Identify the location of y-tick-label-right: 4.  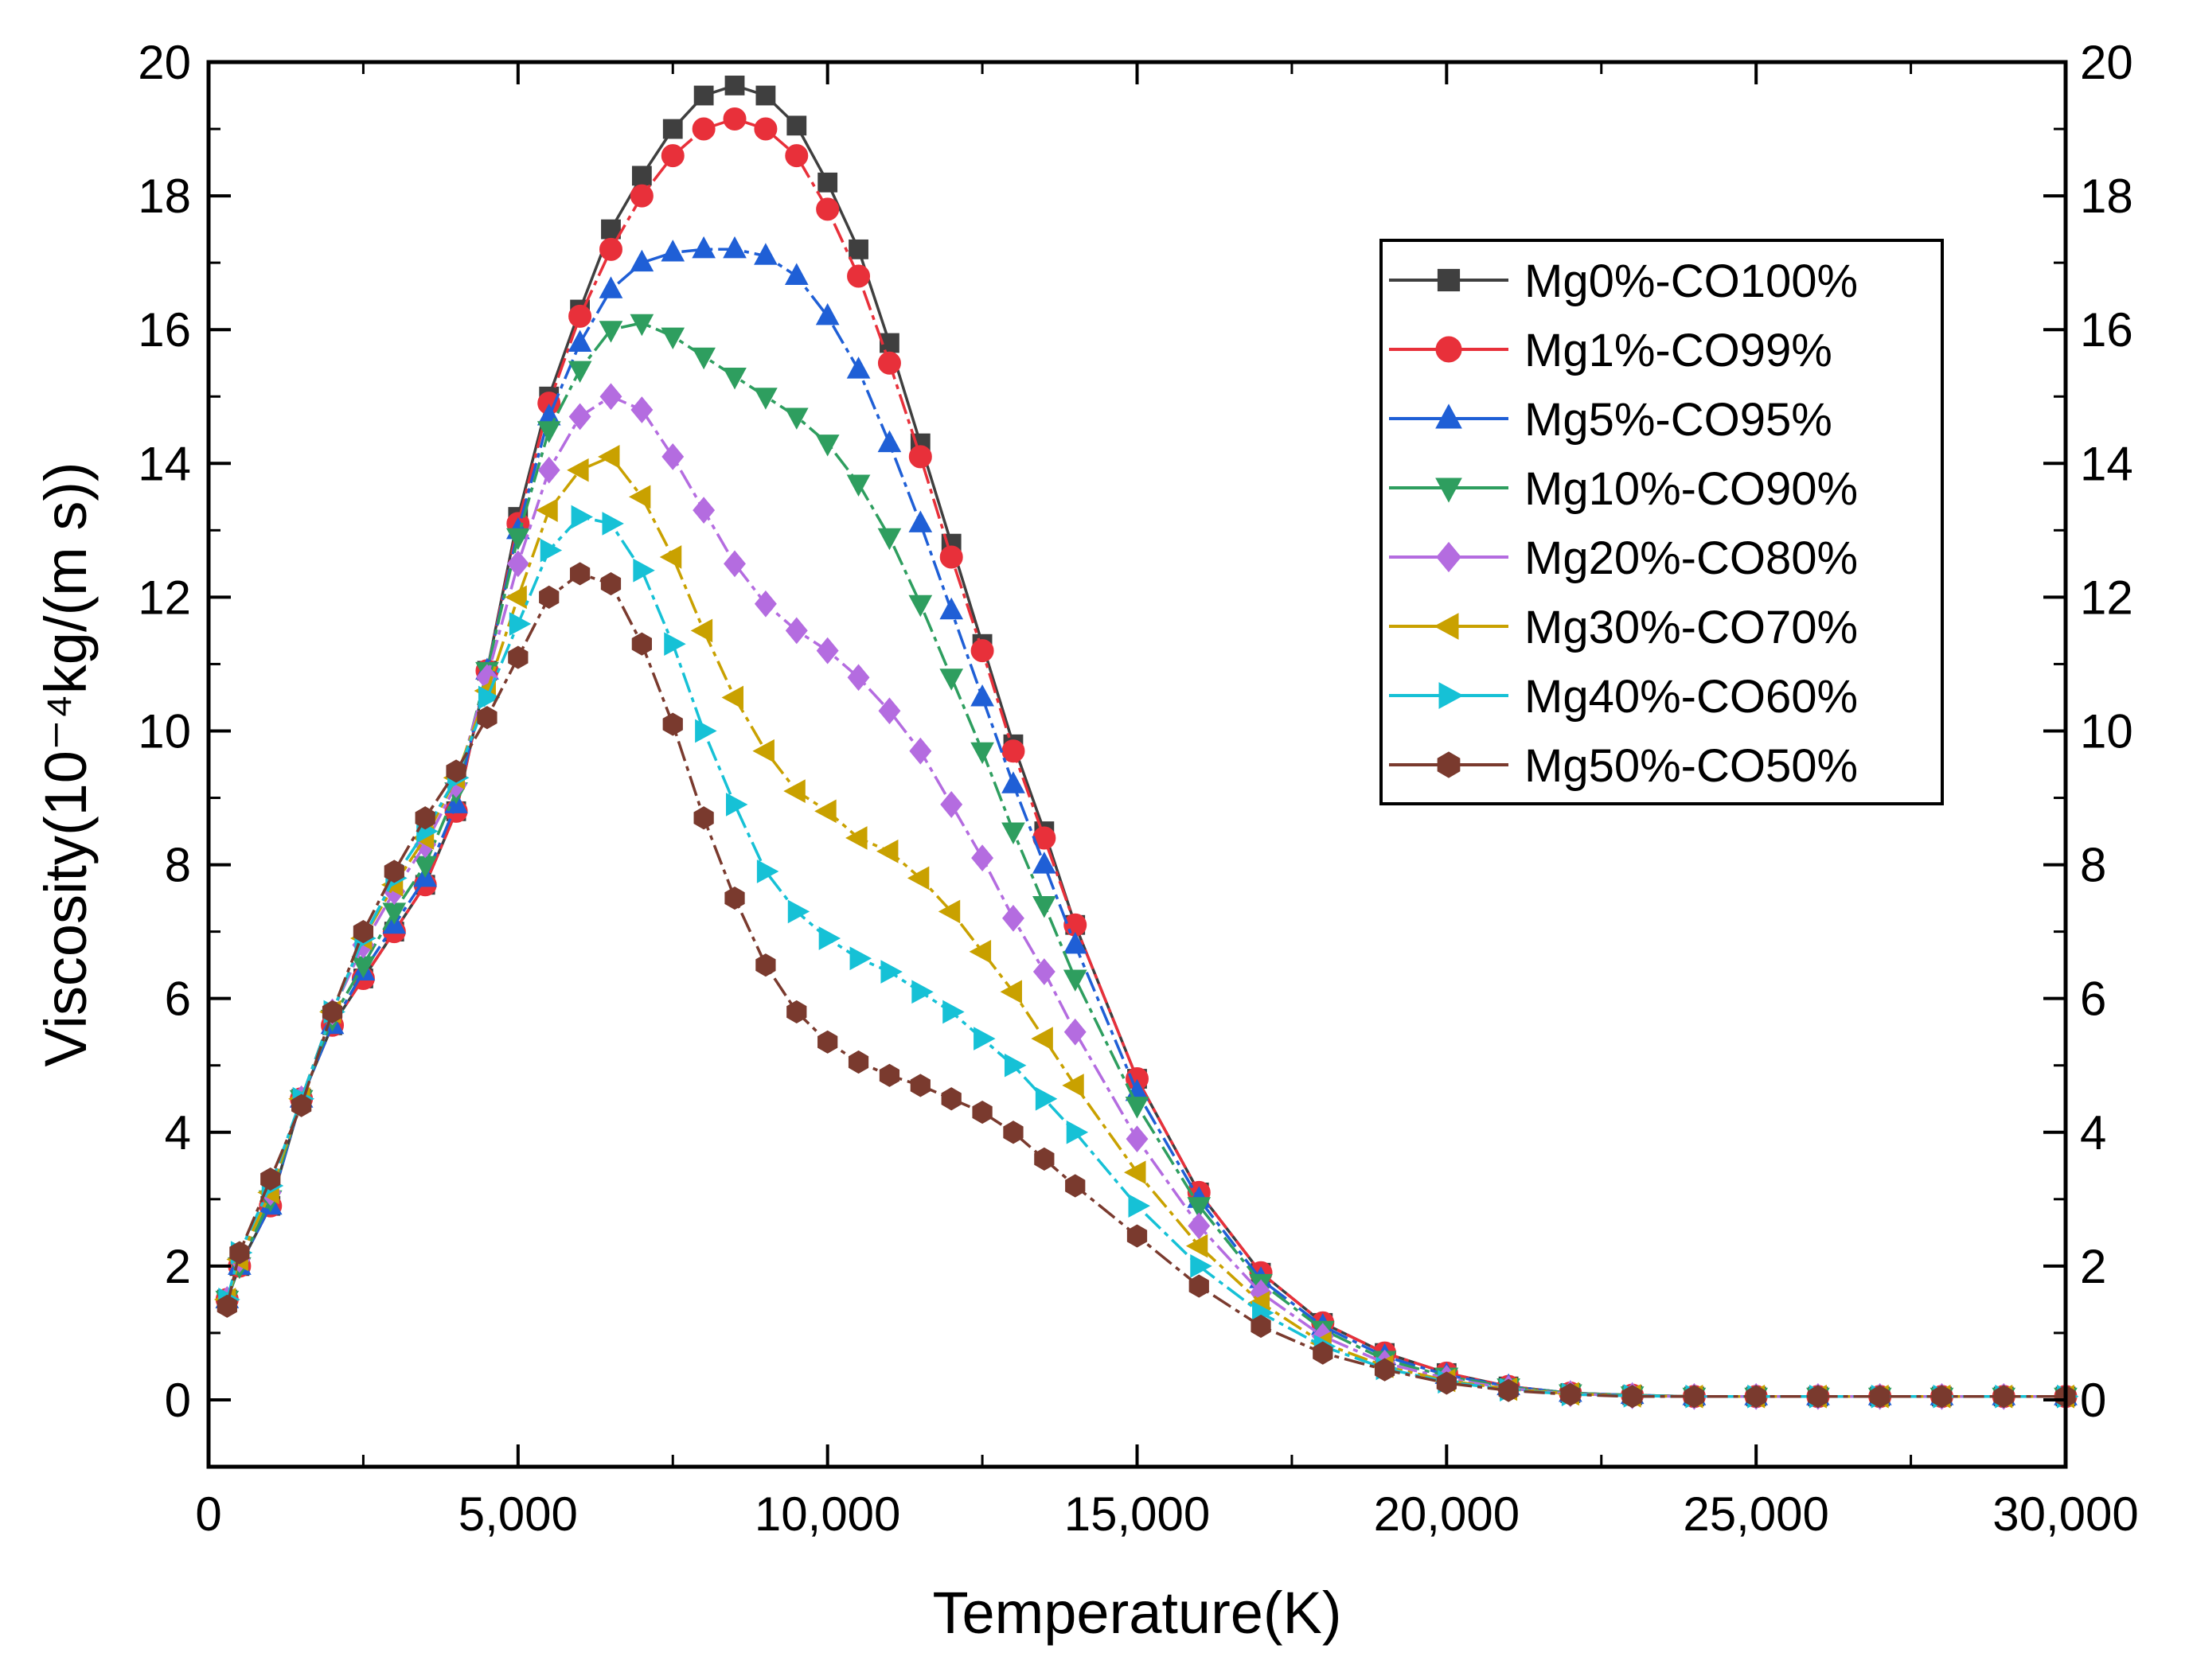
(2093, 1133).